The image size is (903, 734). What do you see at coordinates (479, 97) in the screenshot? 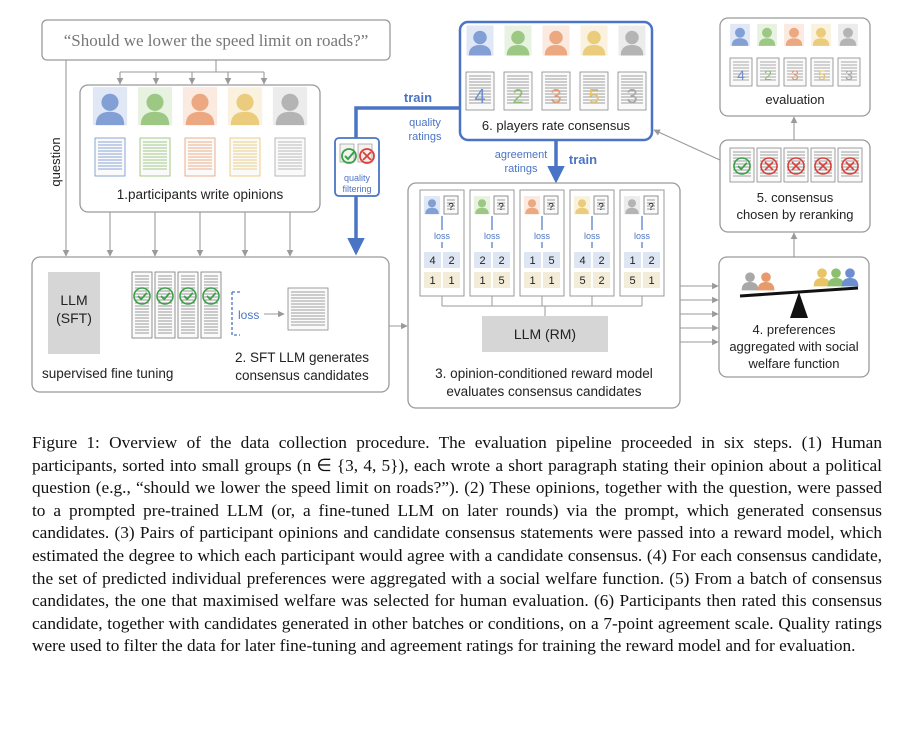
I see `player-score: 4` at bounding box center [479, 97].